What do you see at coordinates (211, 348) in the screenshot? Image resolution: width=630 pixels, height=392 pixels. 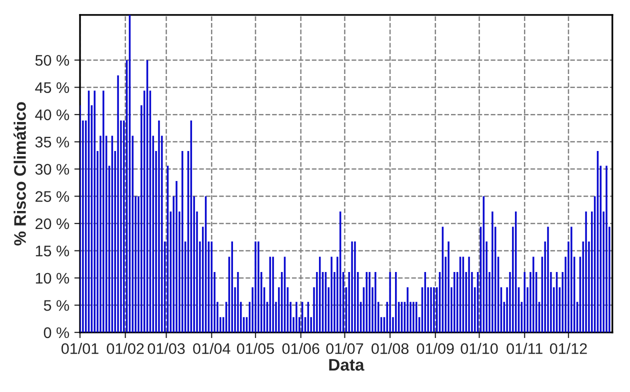 I see `x-tick-label: 01/04` at bounding box center [211, 348].